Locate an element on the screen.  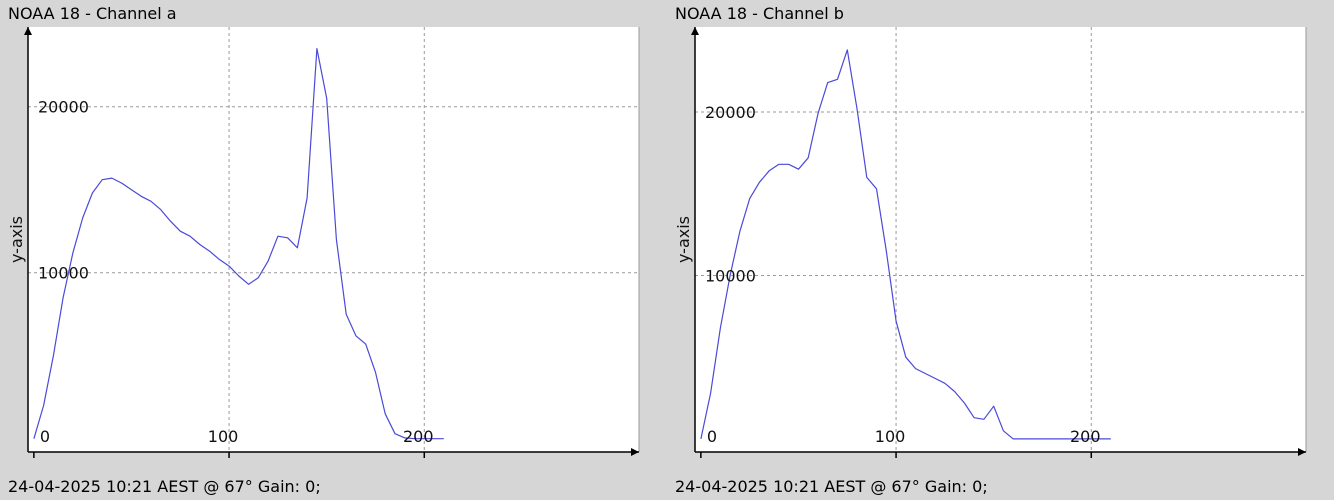
status-footer-channel-a: 24-04-2025 10:21 AEST @ 67° Gain: 0; is located at coordinates (164, 486).